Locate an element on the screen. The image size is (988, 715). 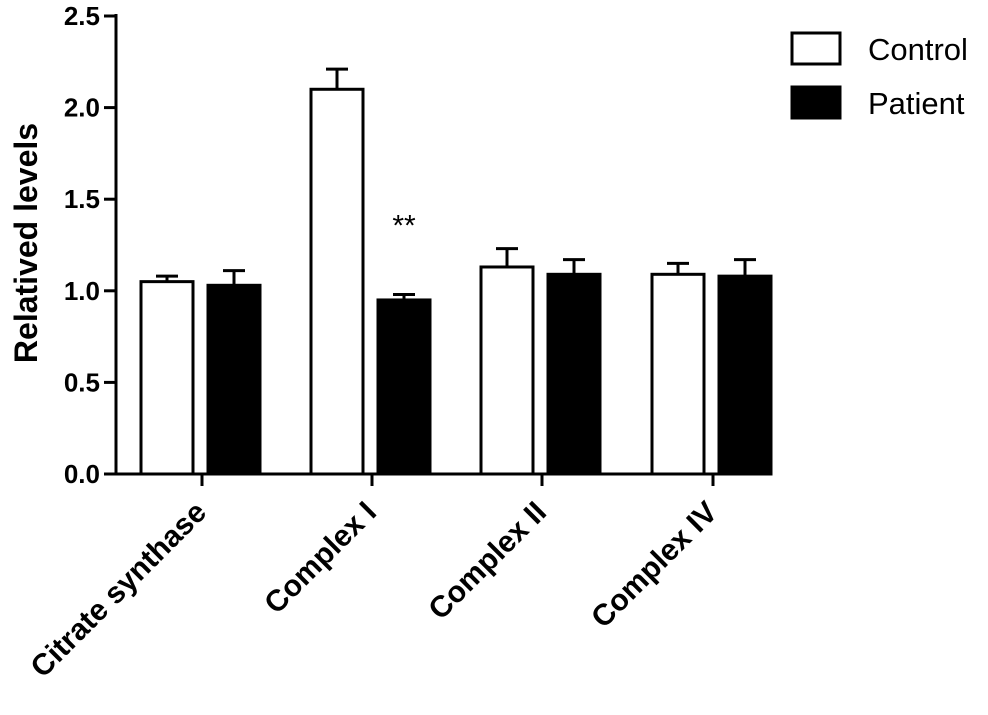
category-label-3: Complex IV is located at coordinates (654, 565).